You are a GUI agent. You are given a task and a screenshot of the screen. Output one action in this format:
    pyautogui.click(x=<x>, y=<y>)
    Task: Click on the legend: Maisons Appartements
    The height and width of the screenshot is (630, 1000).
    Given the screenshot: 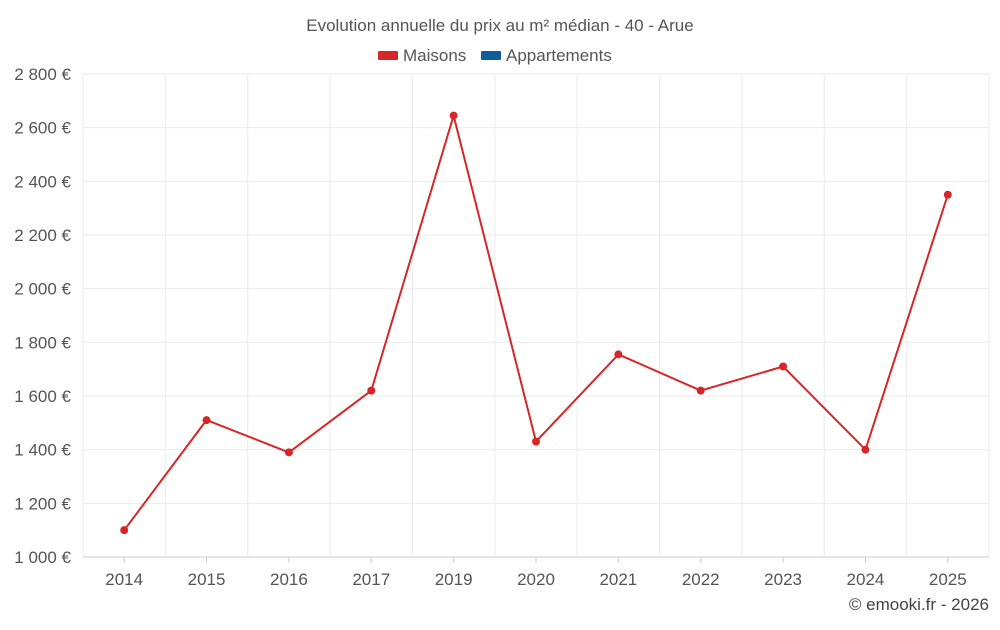 What is the action you would take?
    pyautogui.click(x=495, y=55)
    